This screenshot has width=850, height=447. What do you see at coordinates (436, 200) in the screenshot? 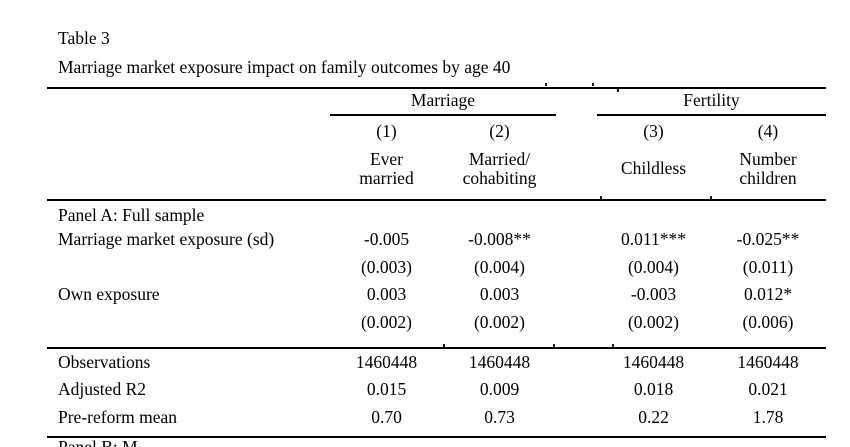
I see `header-bottom-rule` at bounding box center [436, 200].